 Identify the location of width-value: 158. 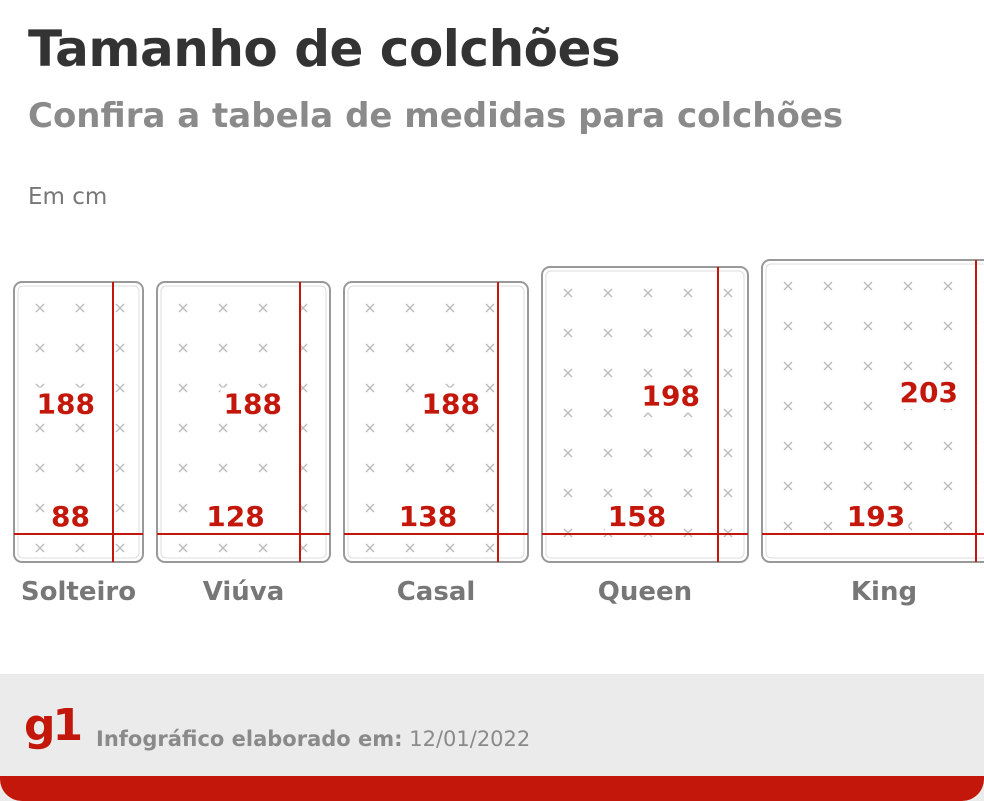
(637, 516).